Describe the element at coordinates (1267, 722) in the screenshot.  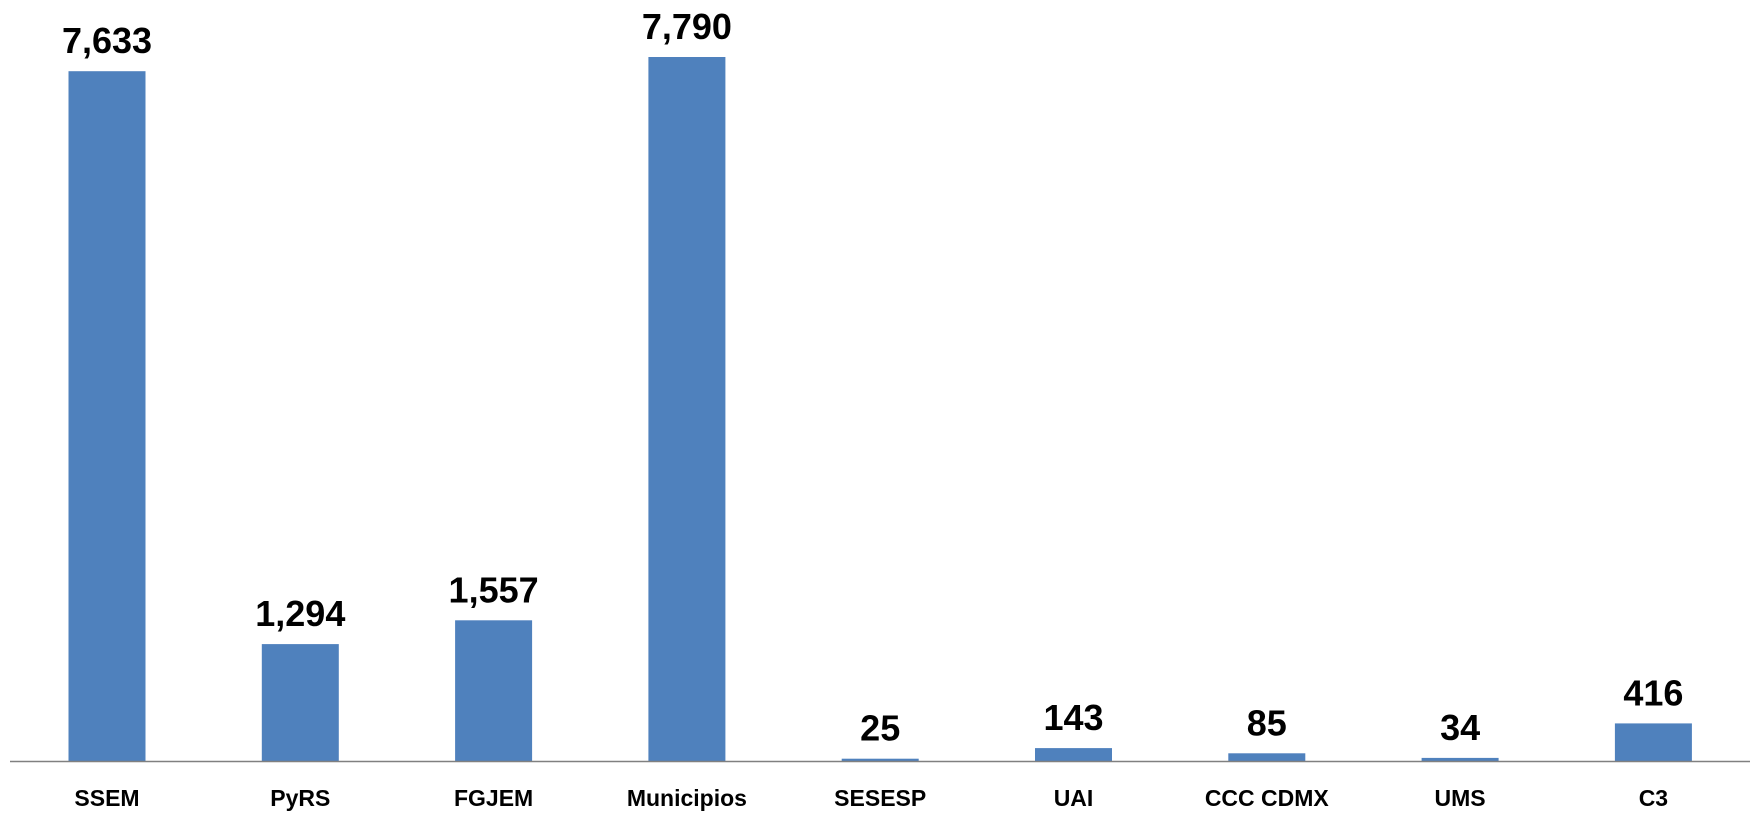
I see `value-label: 85` at that location.